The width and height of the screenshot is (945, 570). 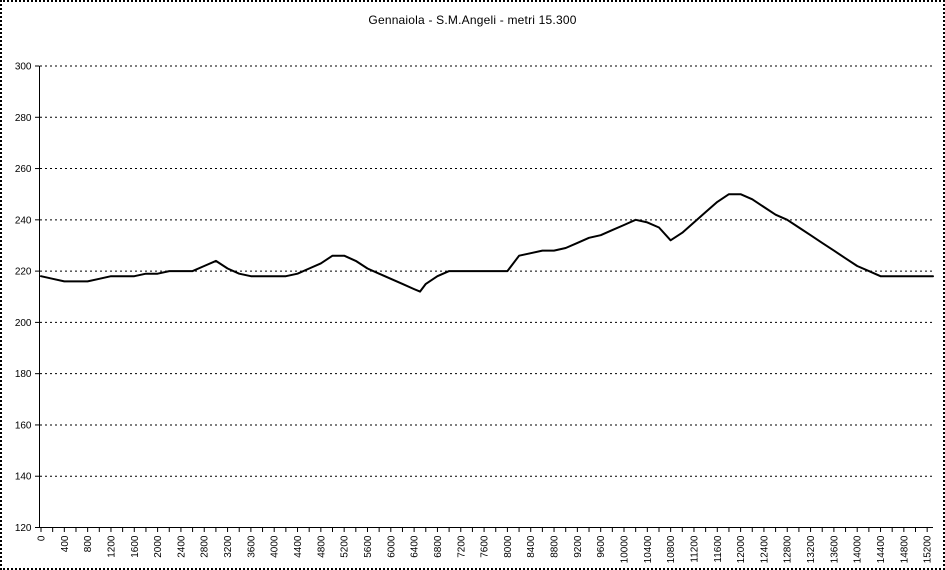 What do you see at coordinates (275, 546) in the screenshot?
I see `x-axis-label-4000: 4000` at bounding box center [275, 546].